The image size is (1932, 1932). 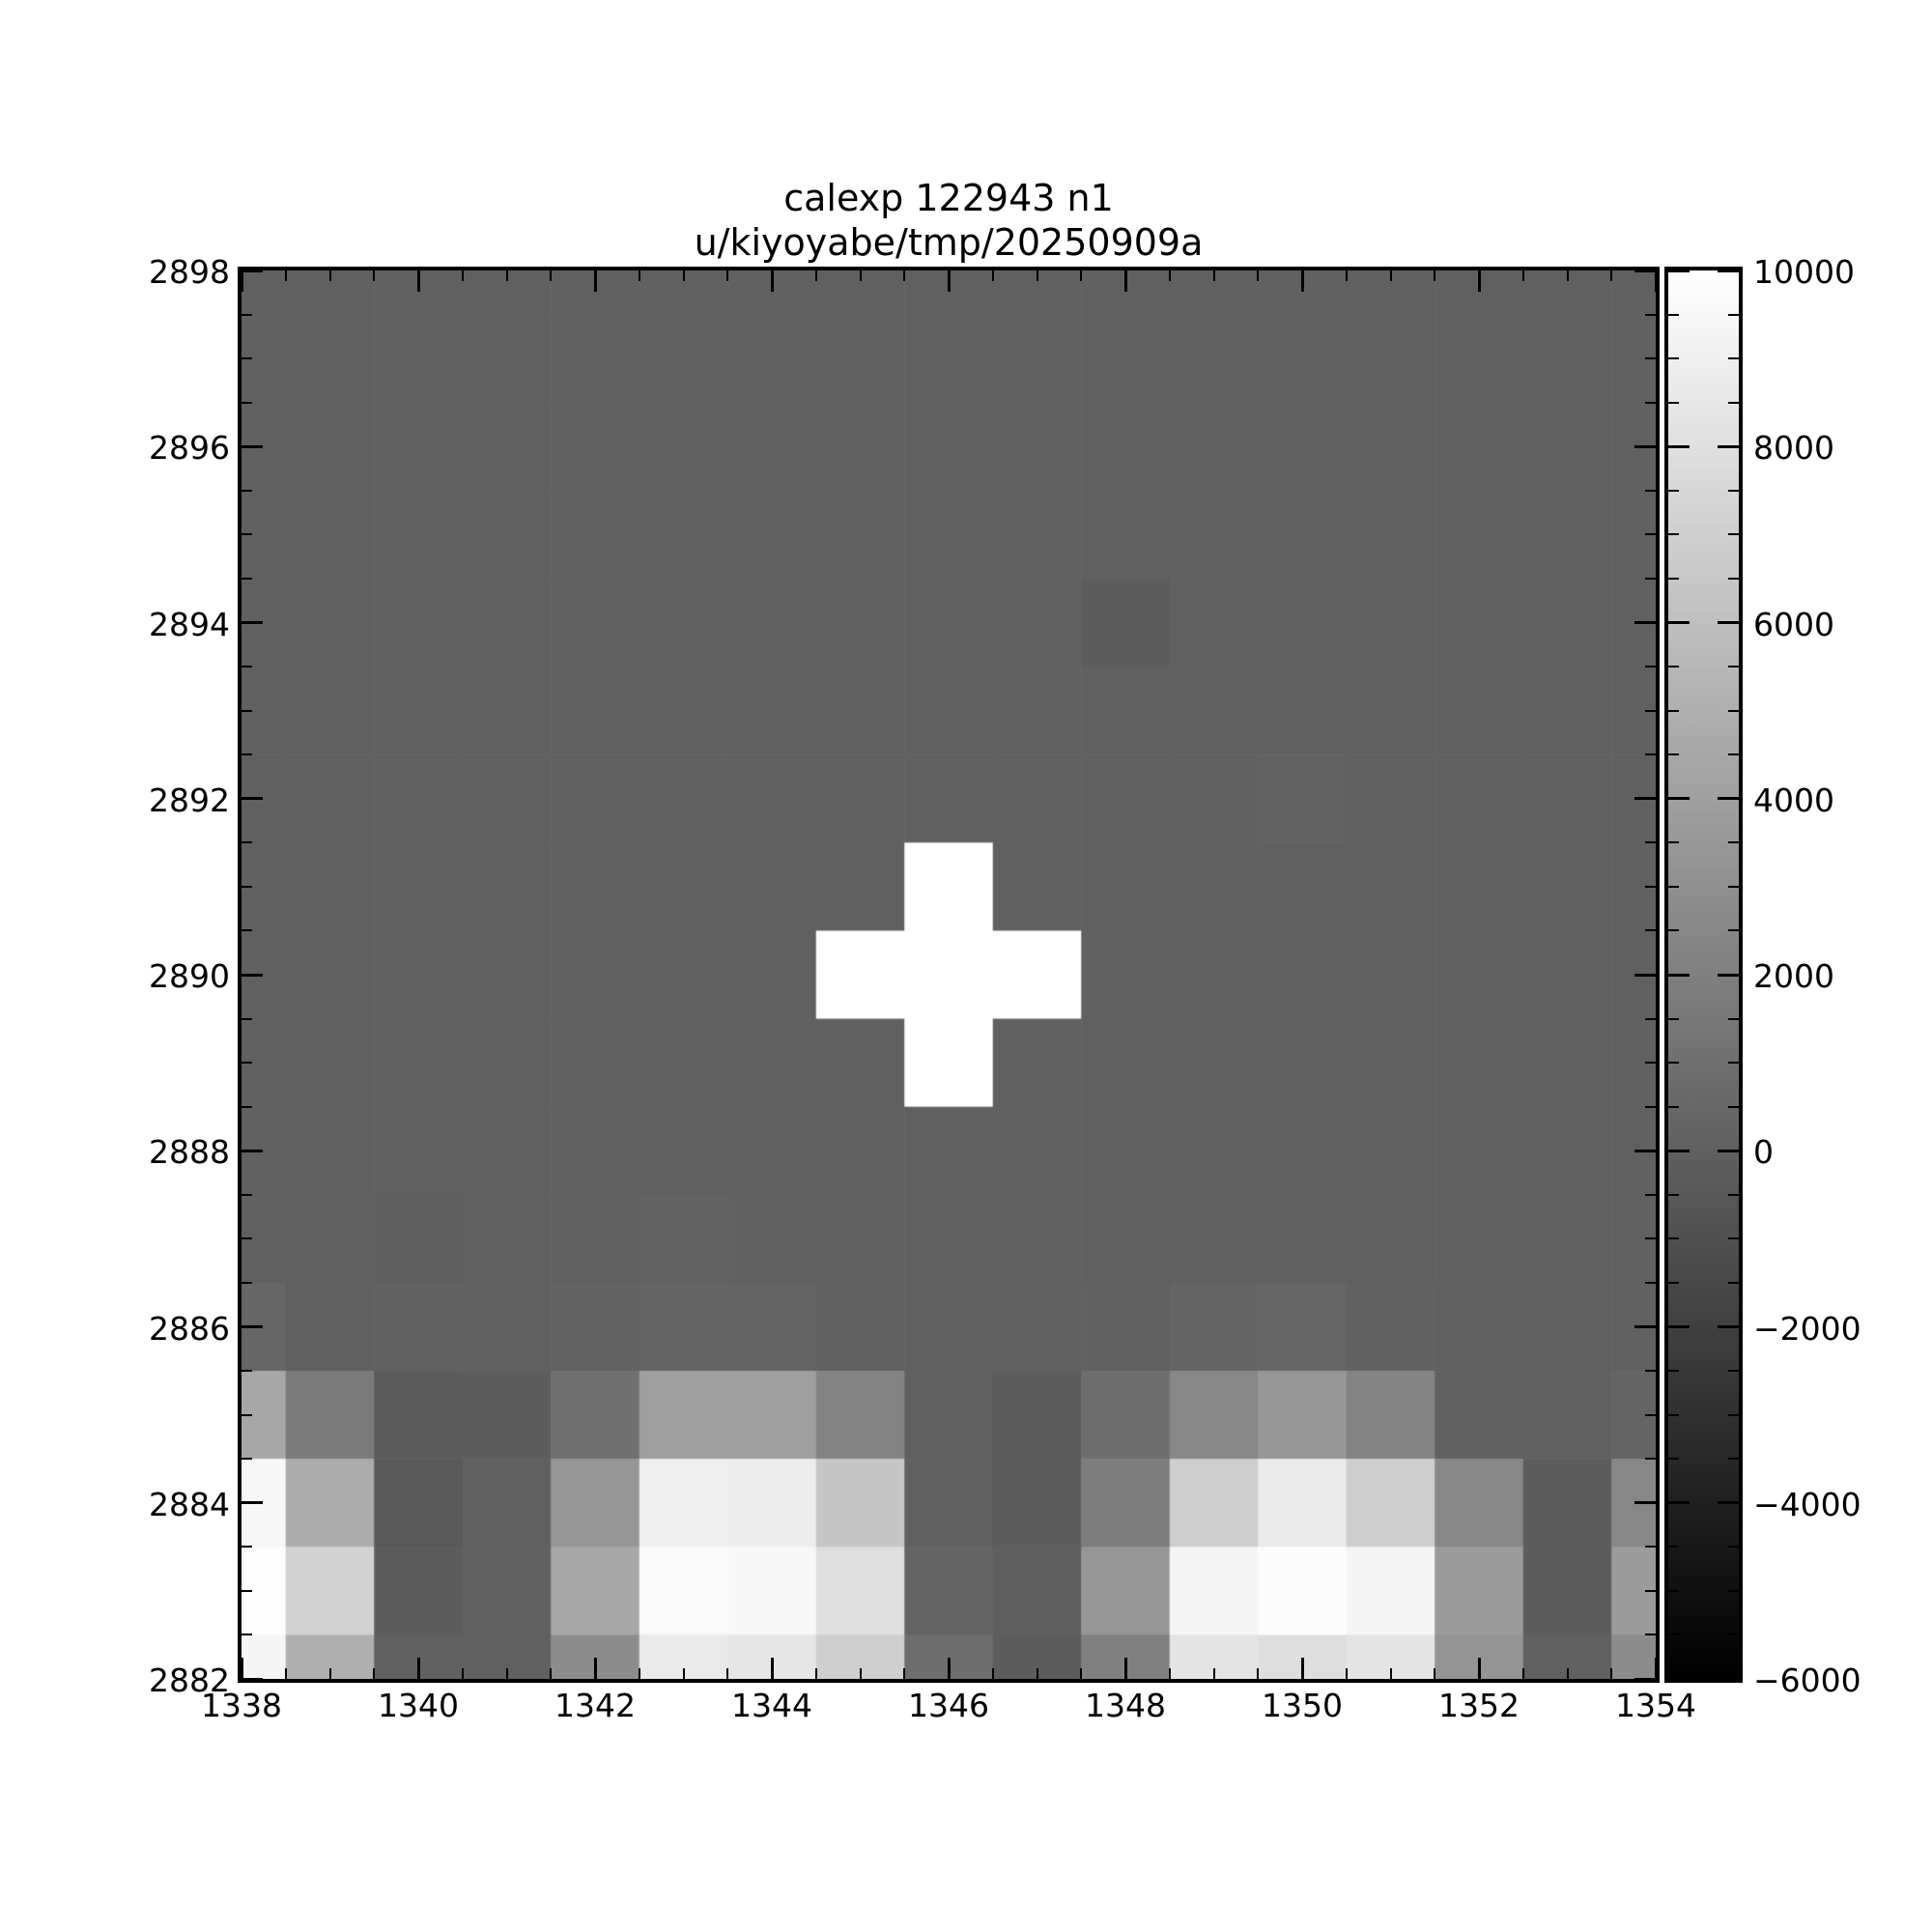 What do you see at coordinates (595, 1705) in the screenshot?
I see `x-tick-label: 1342` at bounding box center [595, 1705].